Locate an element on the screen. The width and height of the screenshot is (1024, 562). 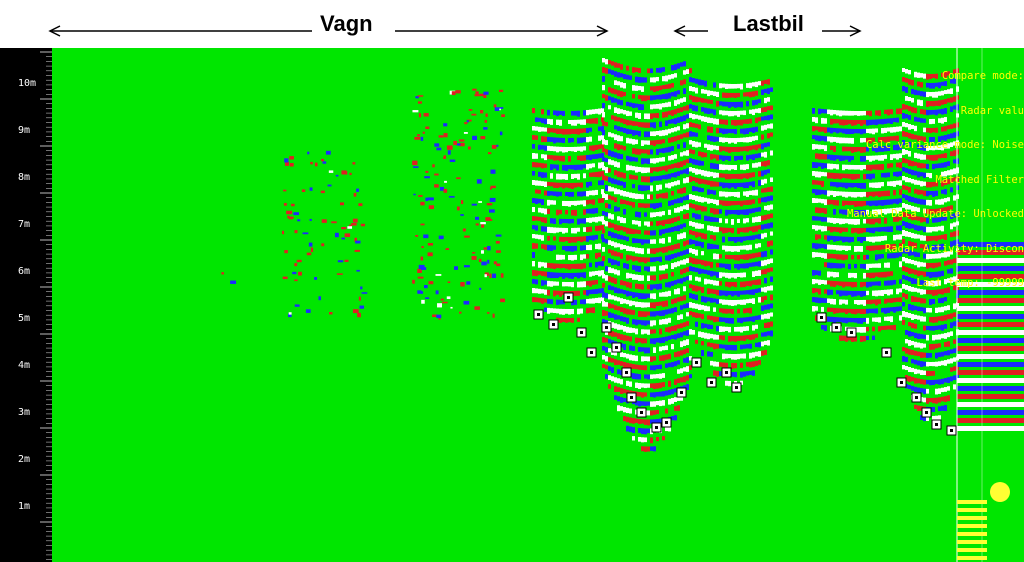
detection-marker-core is located at coordinates (926, 412).